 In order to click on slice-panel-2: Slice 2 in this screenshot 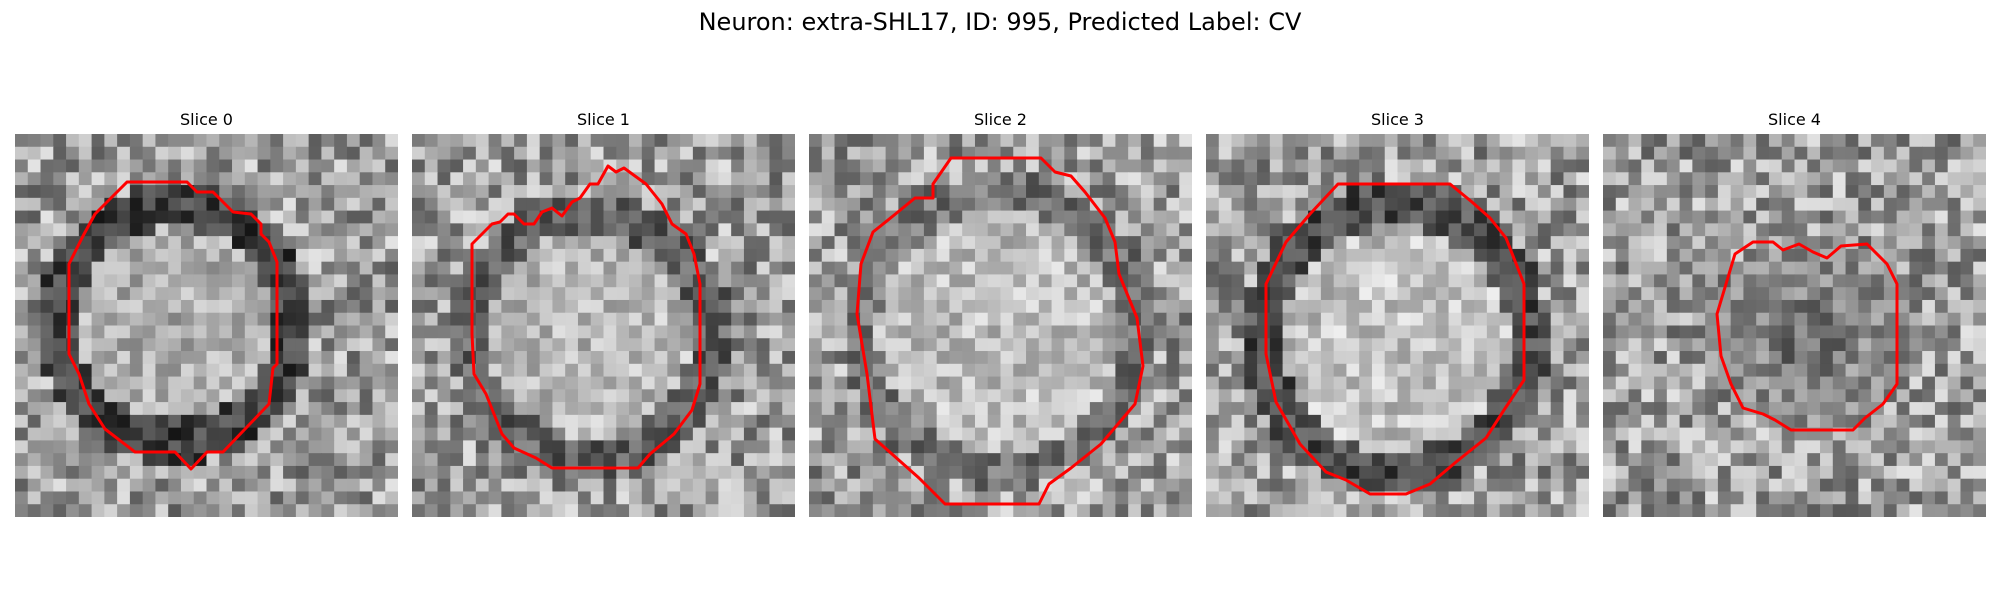, I will do `click(1000, 312)`.